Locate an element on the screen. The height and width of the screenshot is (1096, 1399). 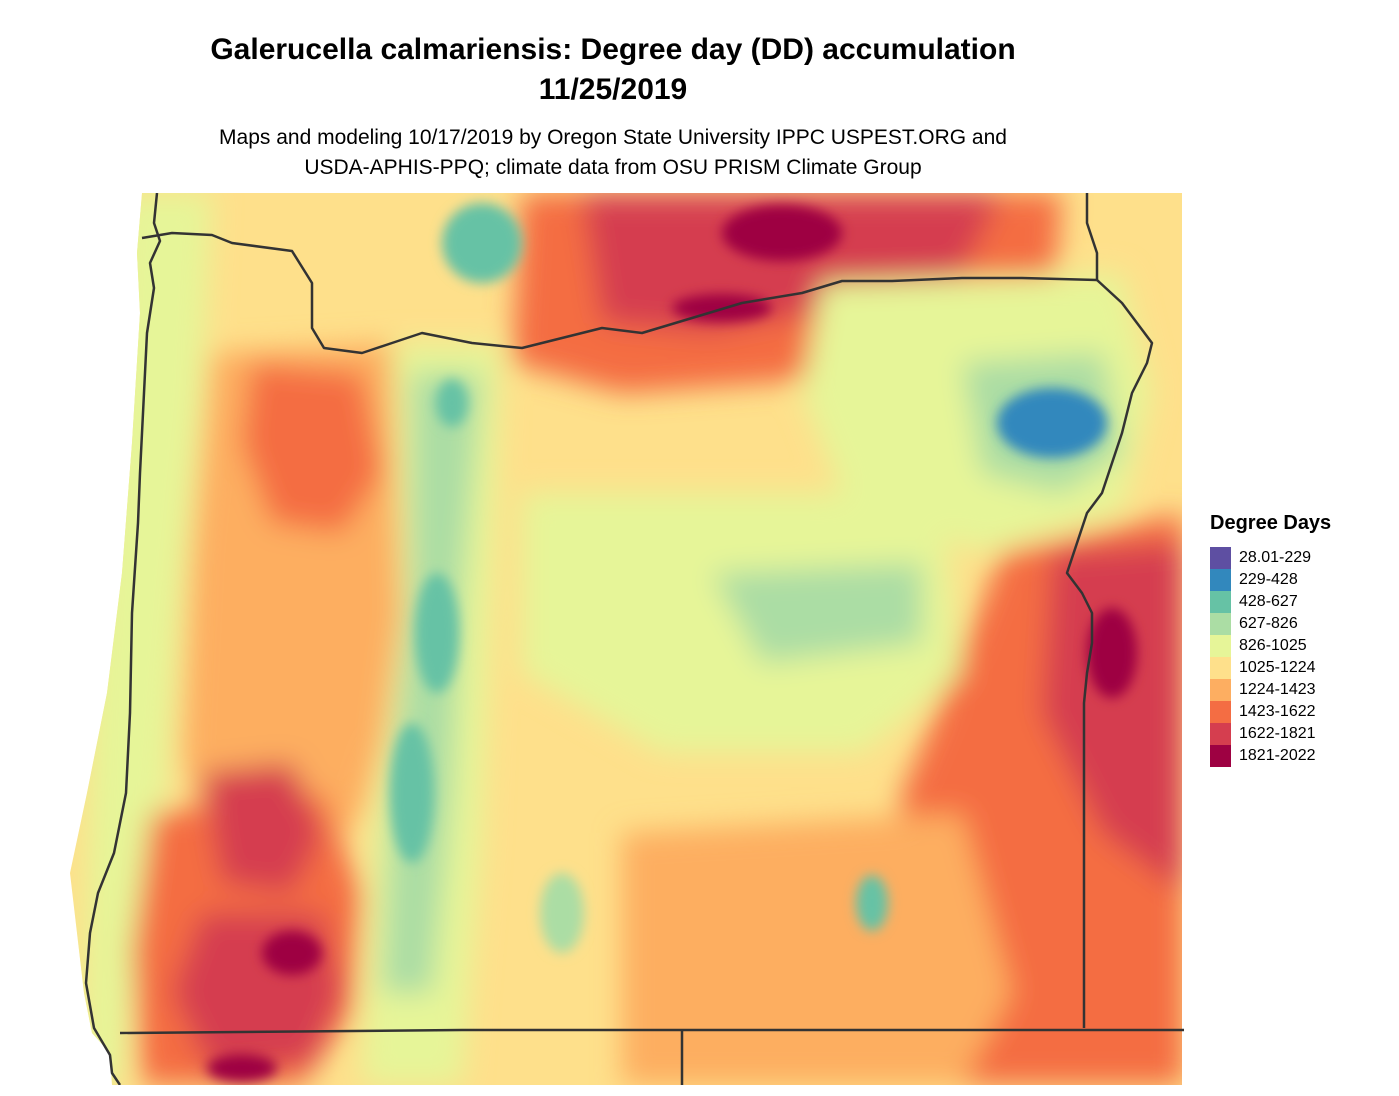
dd-cold-north-peak is located at coordinates (482, 243).